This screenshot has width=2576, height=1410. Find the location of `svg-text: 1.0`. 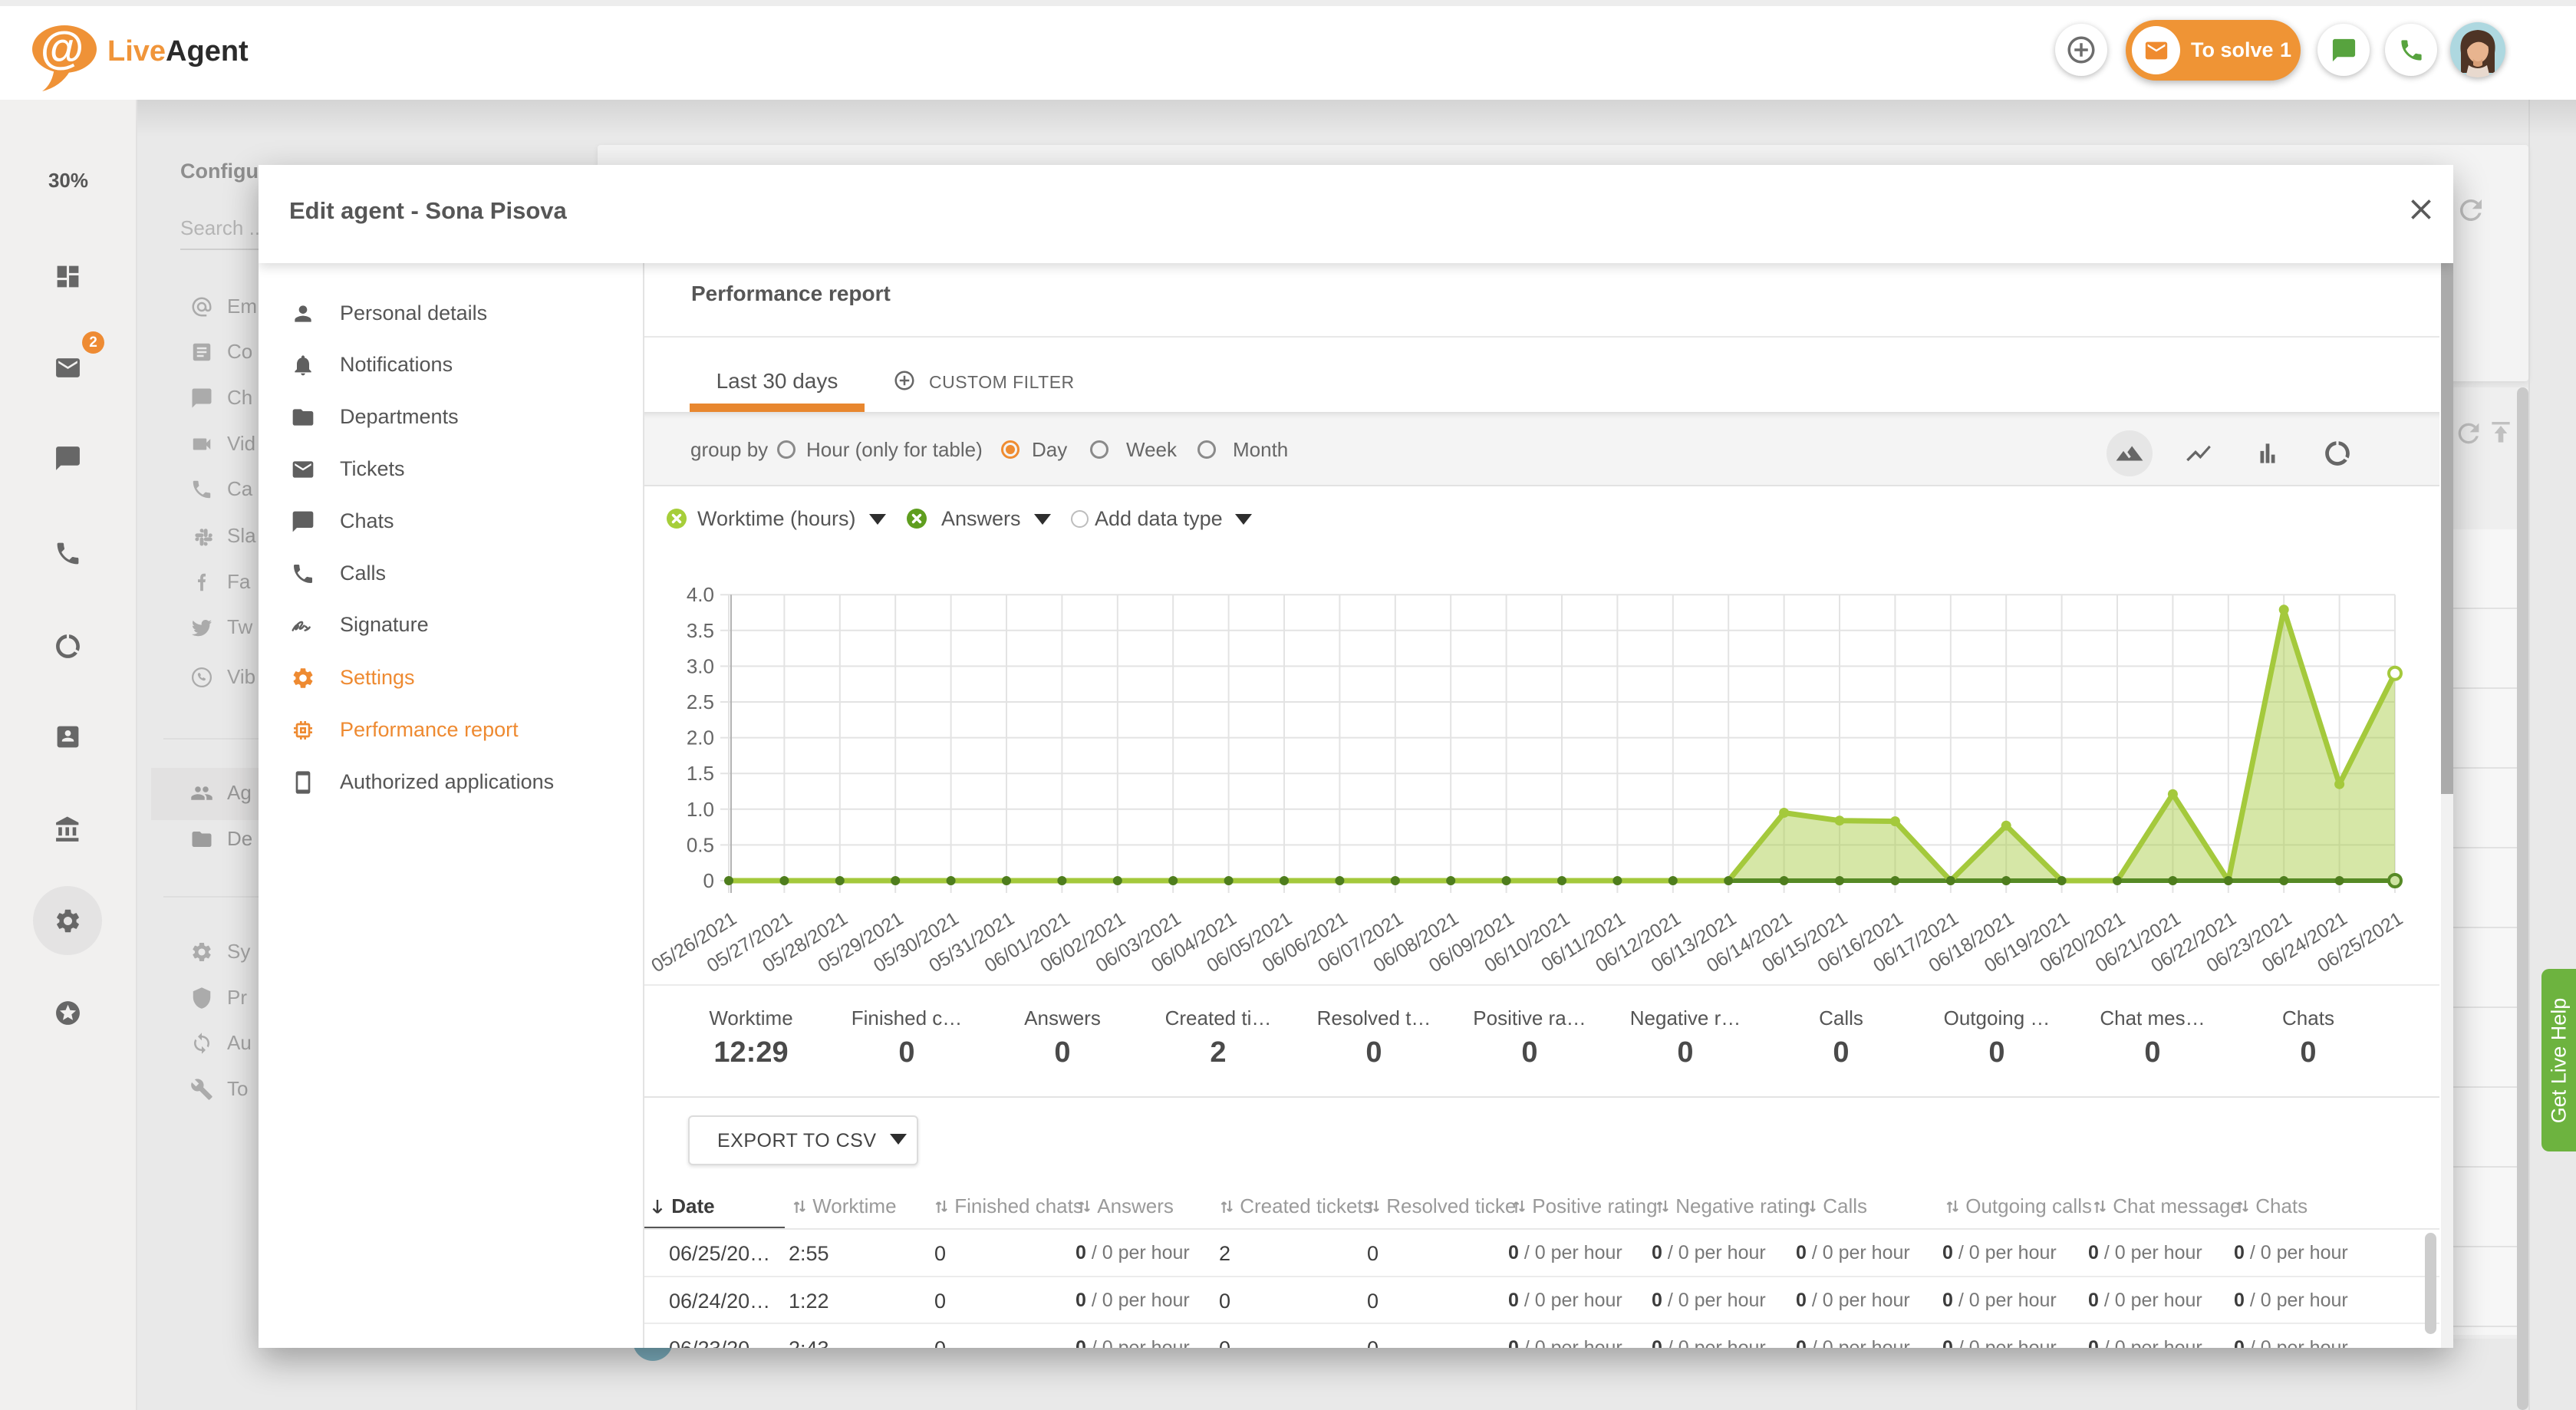

svg-text: 1.0 is located at coordinates (700, 809).